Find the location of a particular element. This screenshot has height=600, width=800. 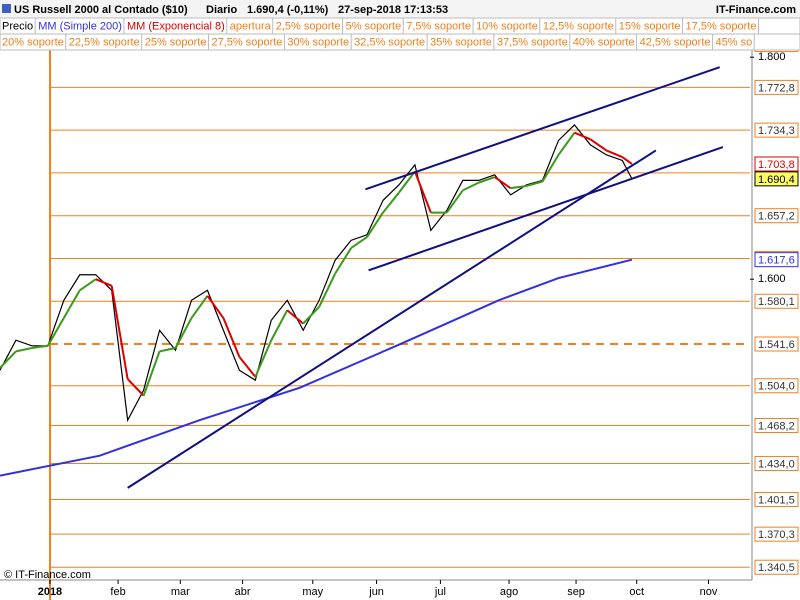

level-label: 1.541,6 is located at coordinates (776, 345).